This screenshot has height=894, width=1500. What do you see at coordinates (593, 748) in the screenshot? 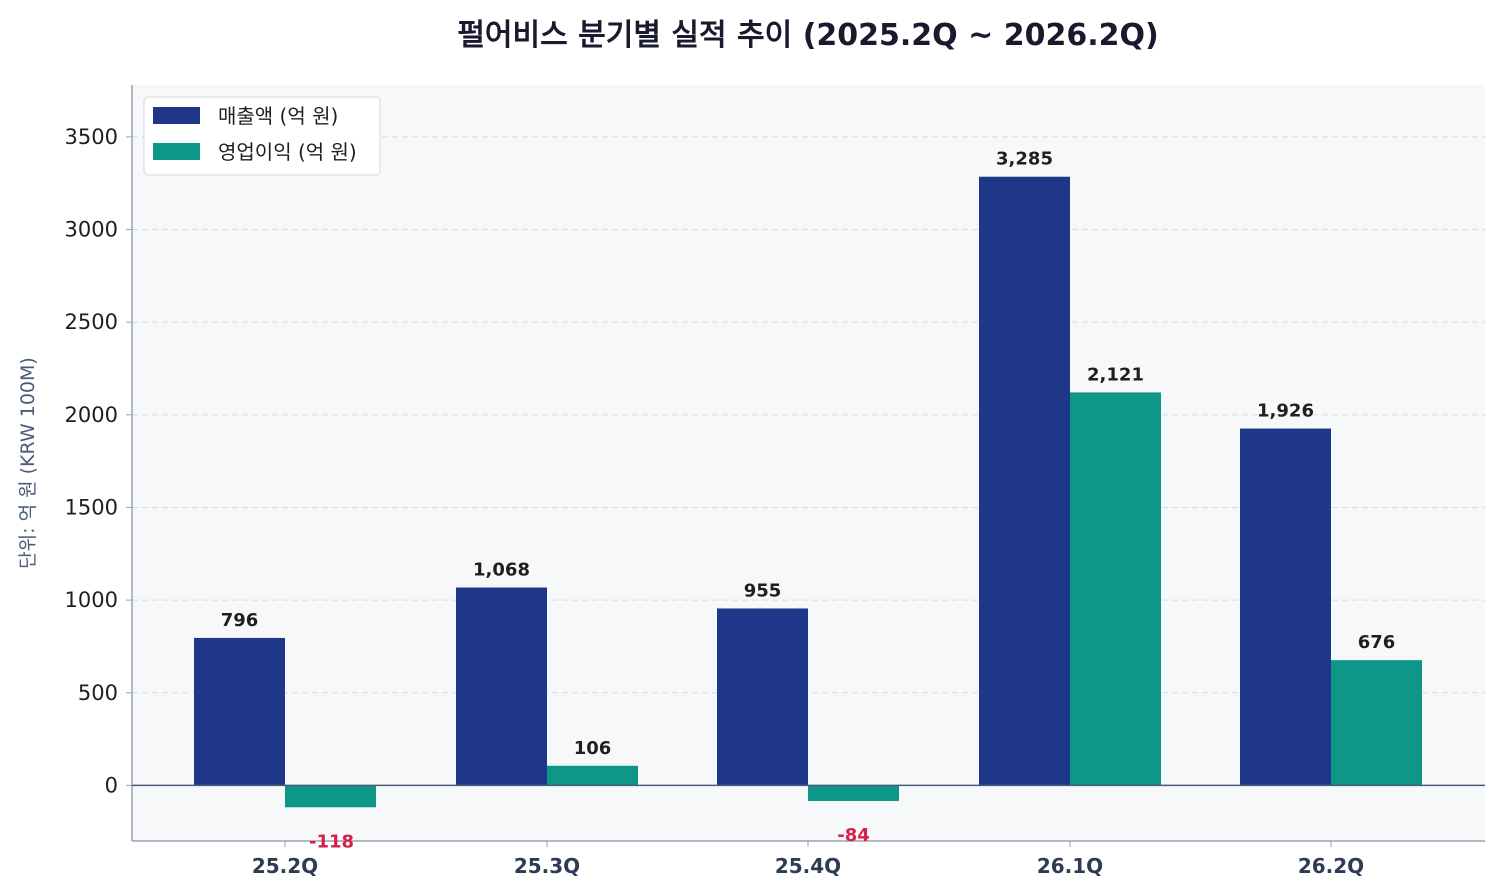
I see `data-label: 106` at bounding box center [593, 748].